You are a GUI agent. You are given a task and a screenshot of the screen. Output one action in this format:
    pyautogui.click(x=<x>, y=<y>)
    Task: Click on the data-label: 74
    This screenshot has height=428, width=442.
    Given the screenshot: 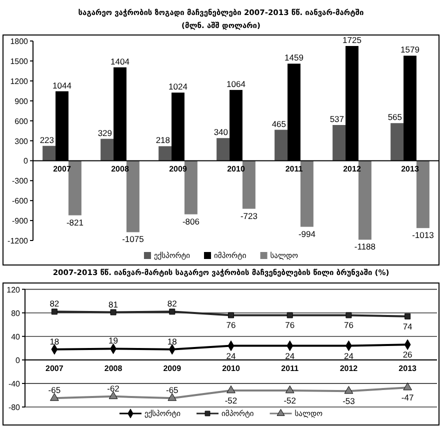 What is the action you would take?
    pyautogui.click(x=407, y=326)
    